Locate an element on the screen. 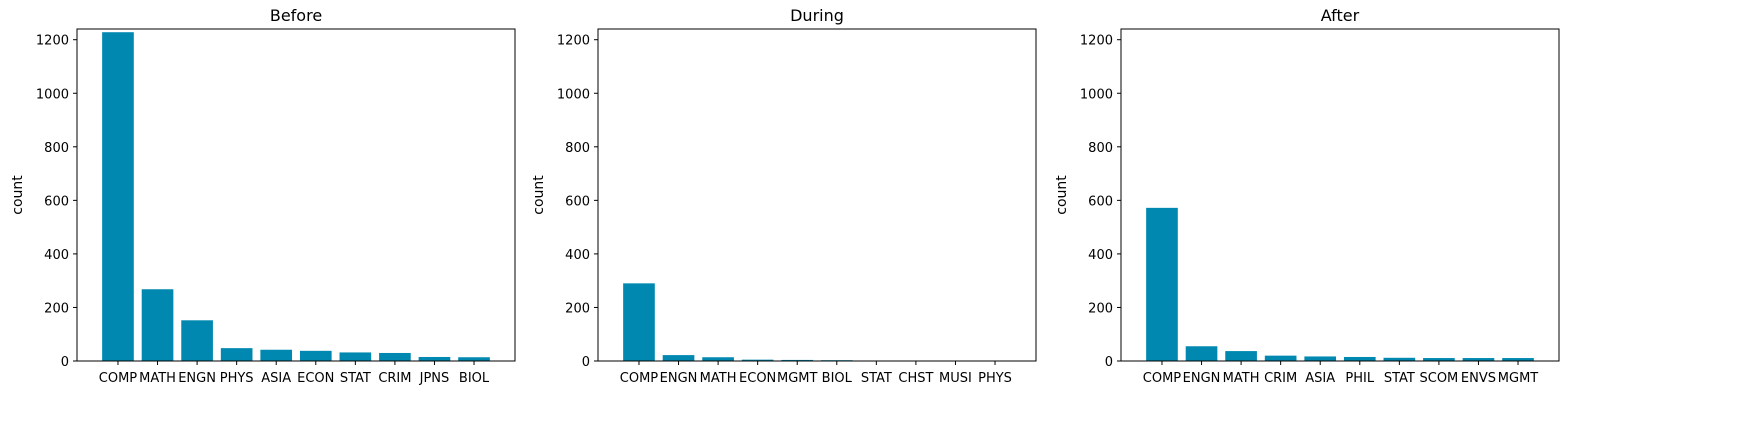 The image size is (1740, 435). bar-biol is located at coordinates (474, 359).